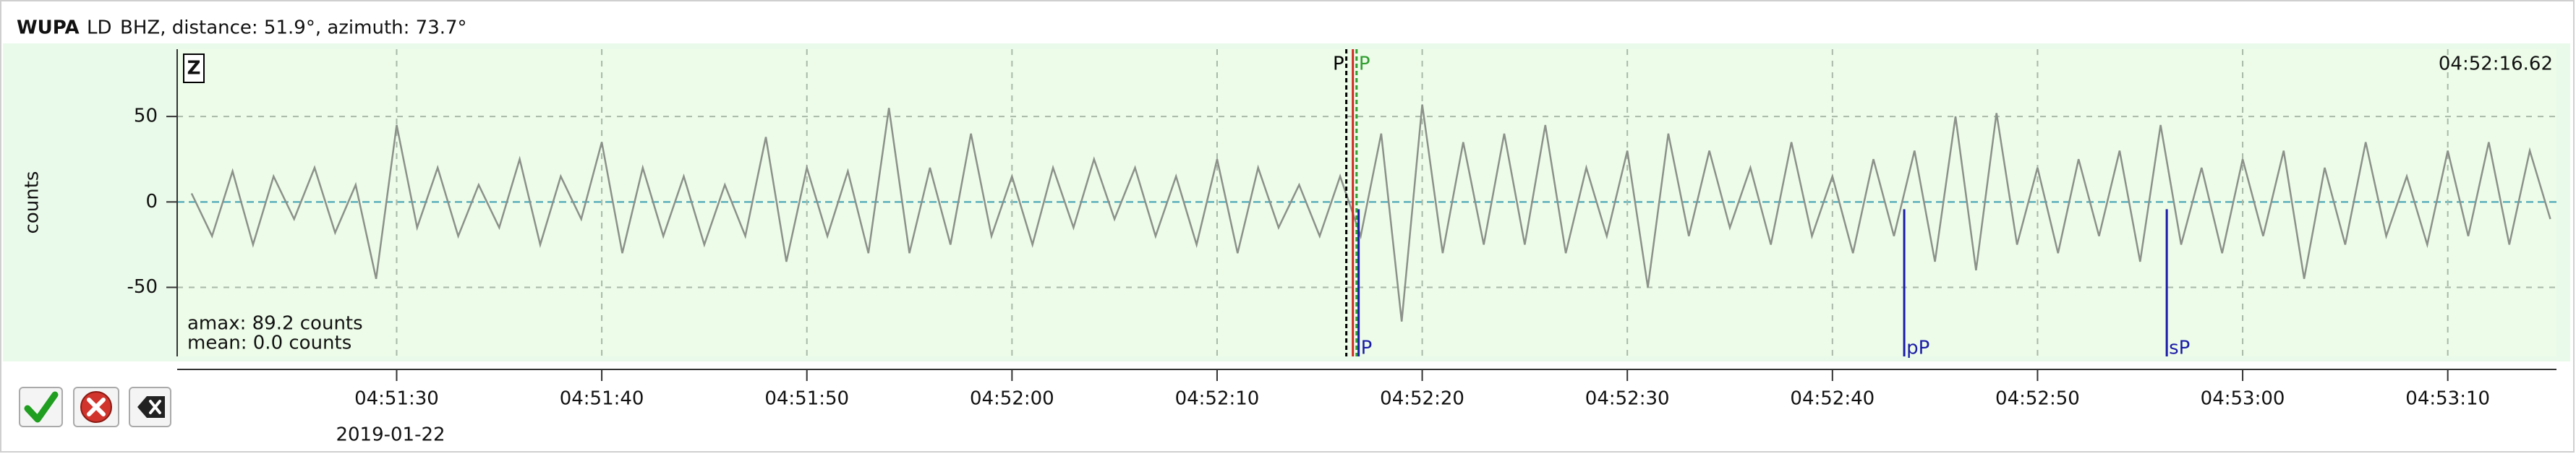 The width and height of the screenshot is (2576, 454). I want to click on pick-label: pP, so click(1918, 348).